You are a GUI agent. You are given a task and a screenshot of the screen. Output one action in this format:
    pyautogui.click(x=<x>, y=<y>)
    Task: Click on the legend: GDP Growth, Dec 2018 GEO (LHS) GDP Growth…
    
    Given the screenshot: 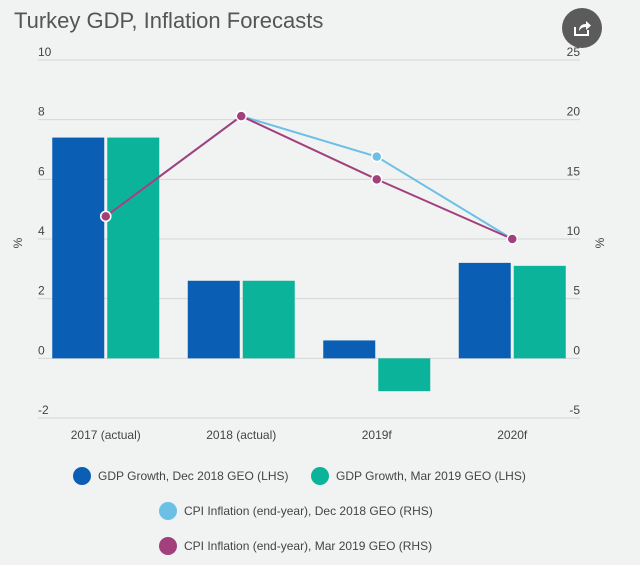 What is the action you would take?
    pyautogui.click(x=299, y=511)
    